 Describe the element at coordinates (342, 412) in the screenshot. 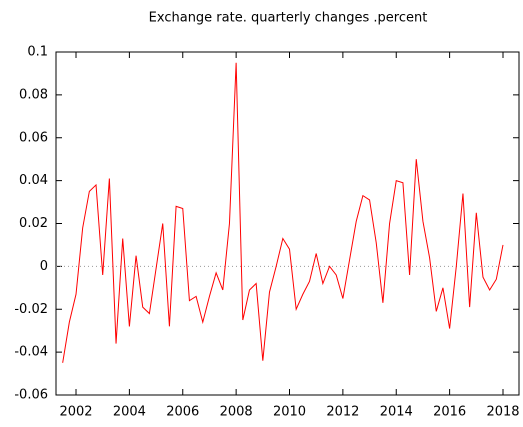

I see `x-tick-label: 2012` at that location.